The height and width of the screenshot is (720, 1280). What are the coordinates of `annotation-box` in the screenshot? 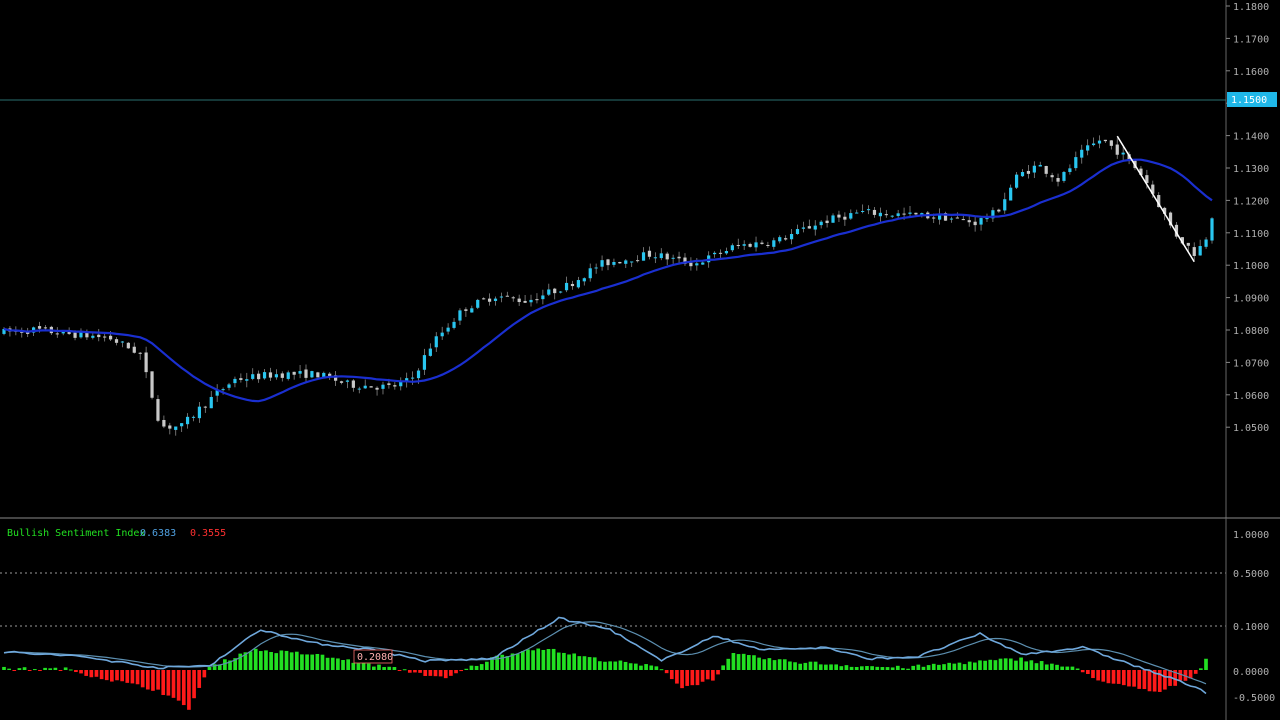 It's located at (373, 656).